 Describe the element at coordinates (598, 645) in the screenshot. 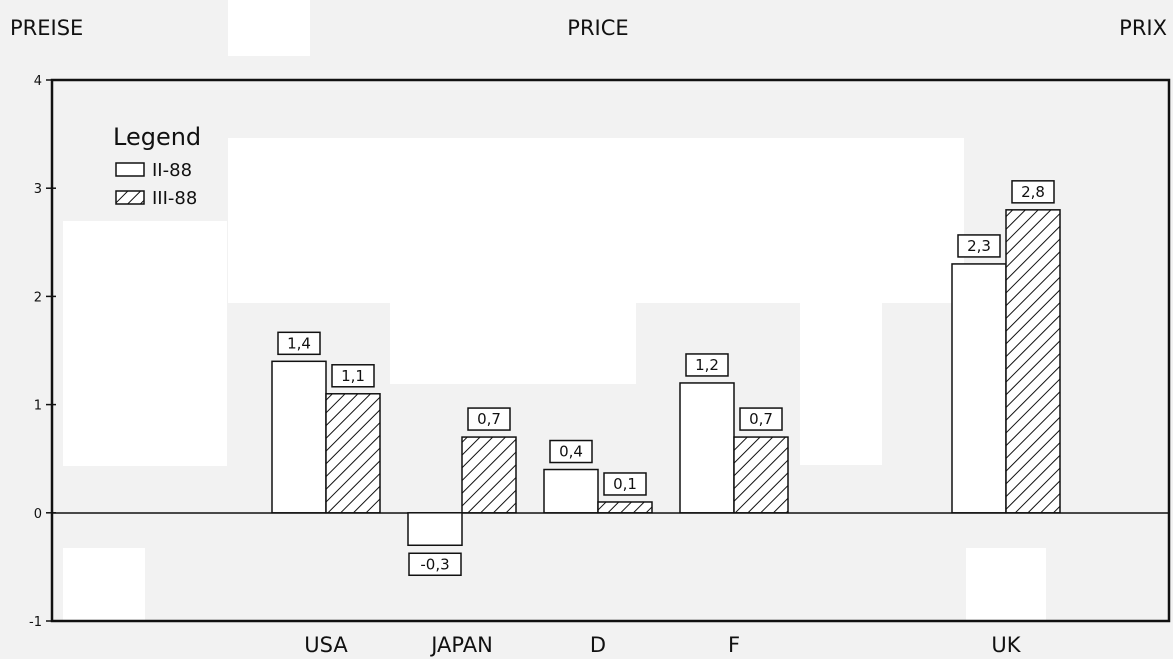

I see `x-category-label: D` at that location.